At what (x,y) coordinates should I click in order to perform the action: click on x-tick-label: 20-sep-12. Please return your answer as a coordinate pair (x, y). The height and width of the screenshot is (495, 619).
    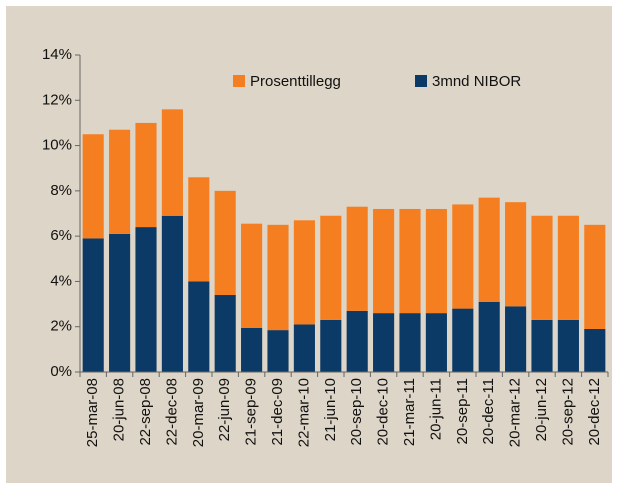
    Looking at the image, I should click on (567, 412).